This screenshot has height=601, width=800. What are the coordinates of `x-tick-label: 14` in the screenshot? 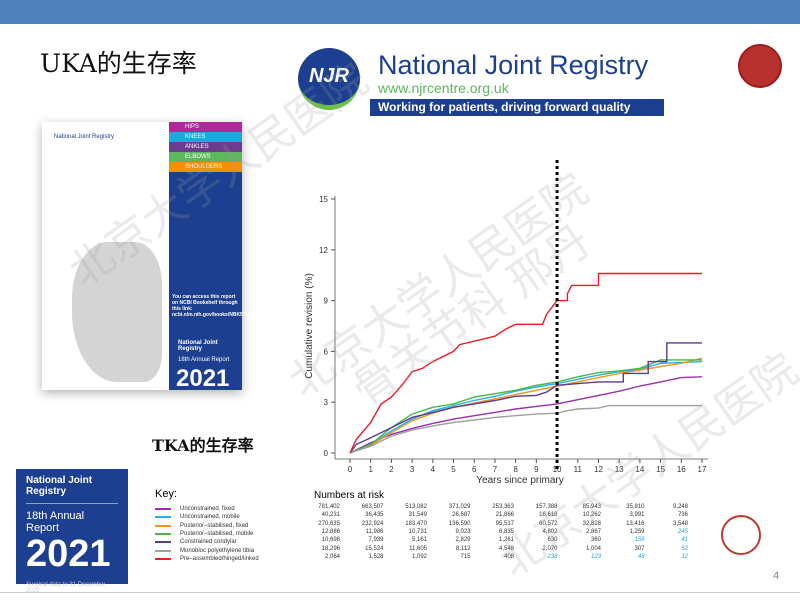 It's located at (639, 469).